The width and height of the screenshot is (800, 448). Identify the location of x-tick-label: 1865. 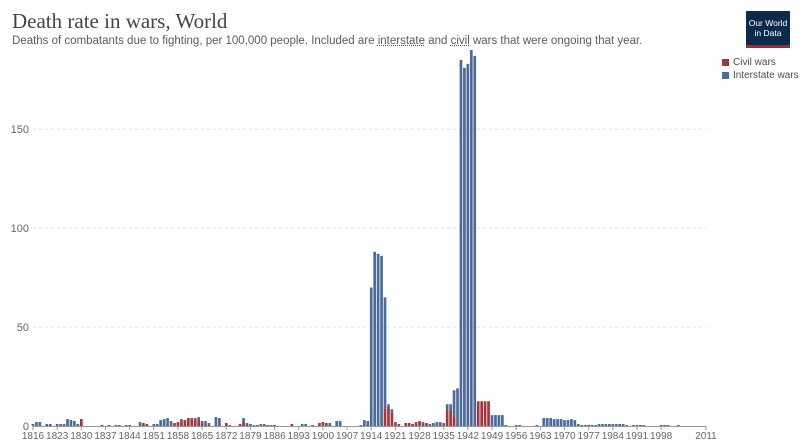
(202, 436).